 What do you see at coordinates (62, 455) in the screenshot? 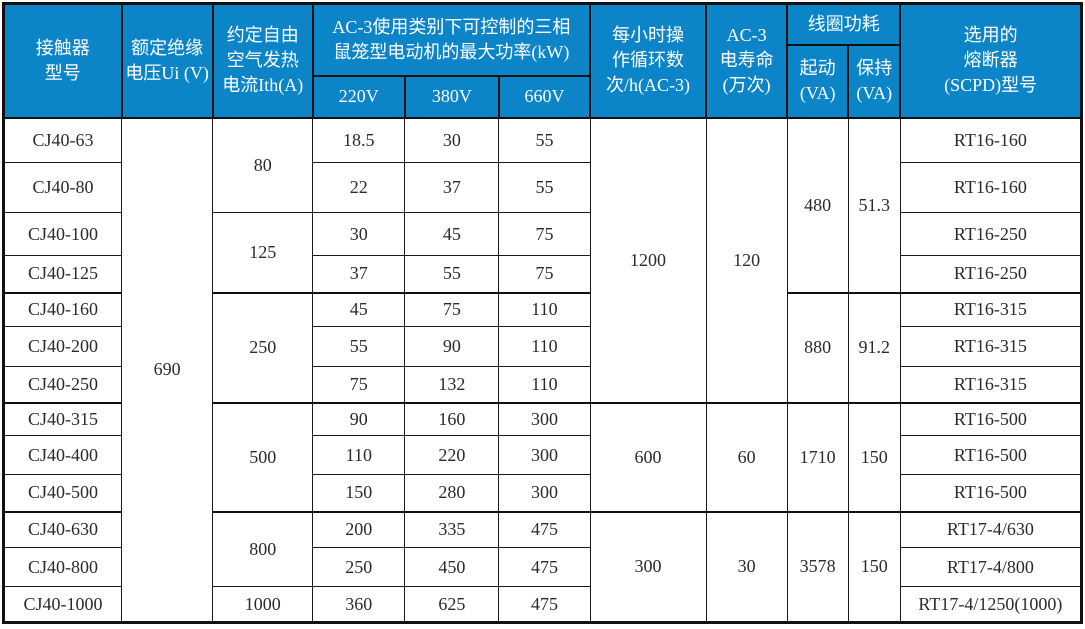
I see `cell-model: CJ40-400` at bounding box center [62, 455].